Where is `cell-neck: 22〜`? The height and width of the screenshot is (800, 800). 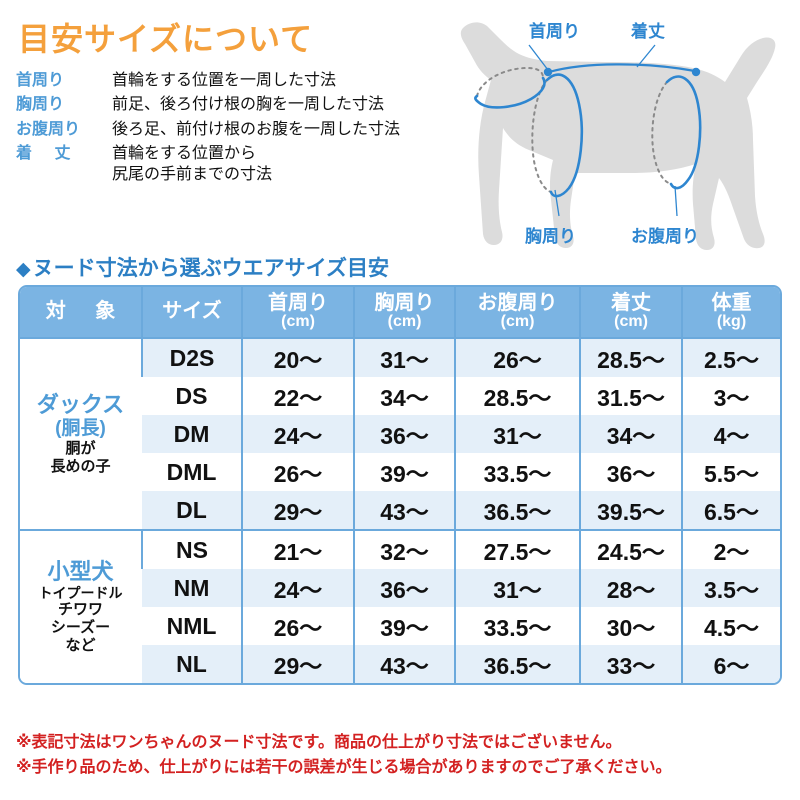 cell-neck: 22〜 is located at coordinates (297, 396).